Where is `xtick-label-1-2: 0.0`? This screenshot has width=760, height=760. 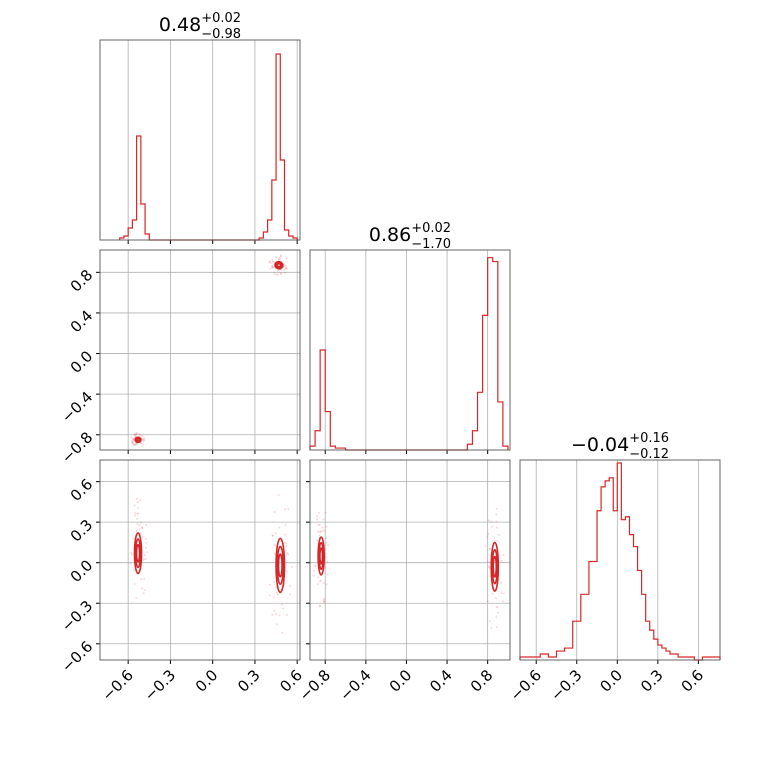 xtick-label-1-2: 0.0 is located at coordinates (401, 681).